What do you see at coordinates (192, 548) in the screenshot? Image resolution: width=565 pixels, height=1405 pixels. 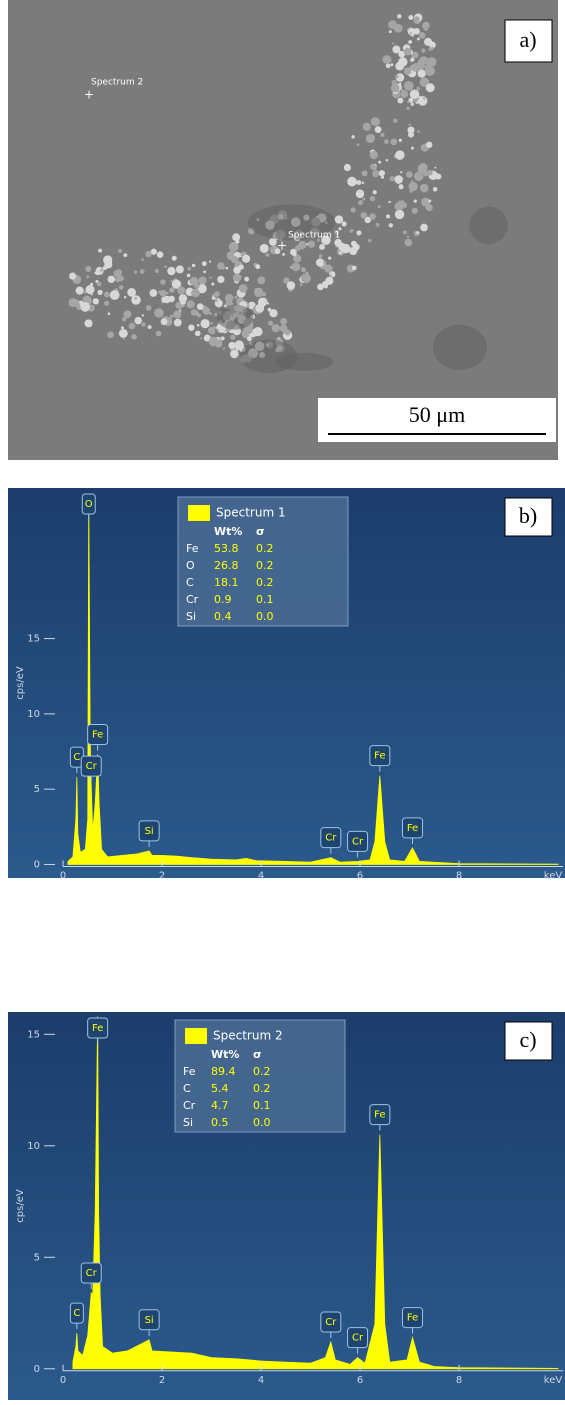 I see `table-cell: Fe` at bounding box center [192, 548].